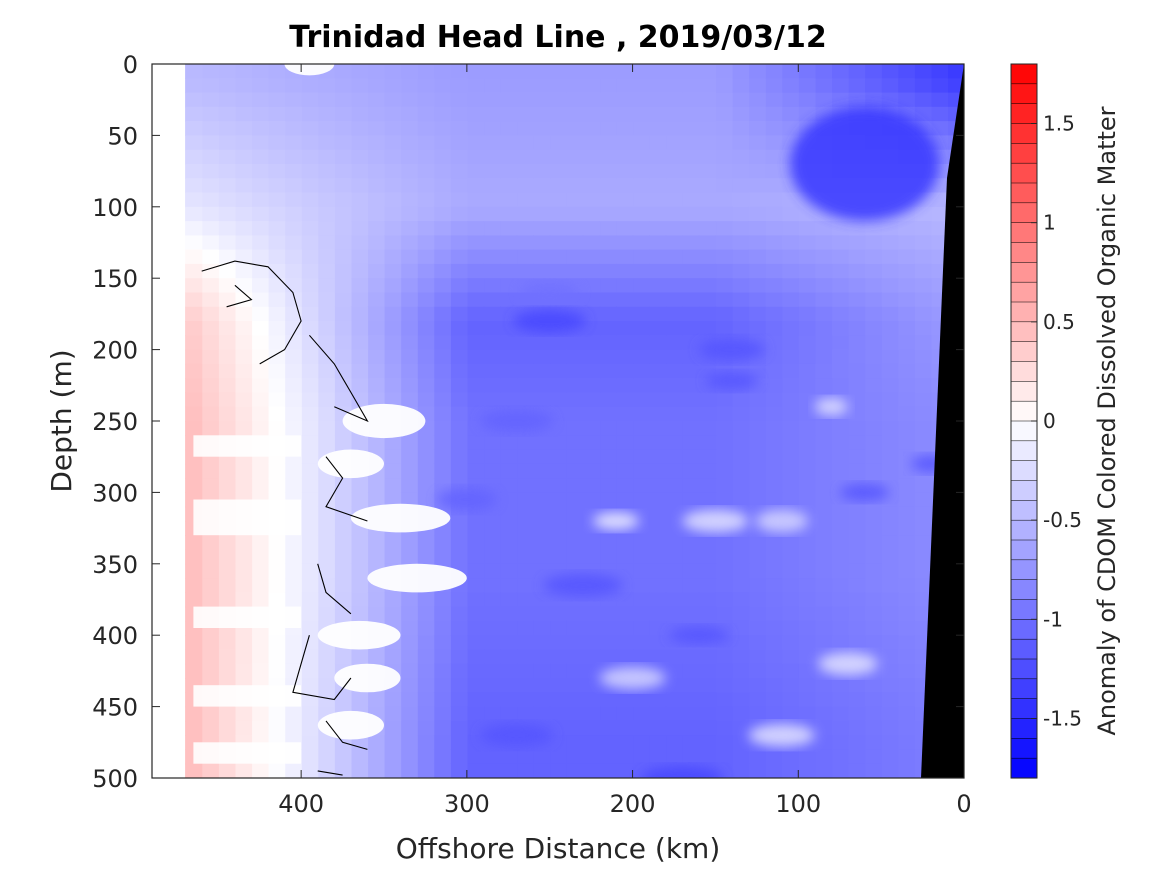 This screenshot has height=875, width=1167. Describe the element at coordinates (417, 578) in the screenshot. I see `no-data-patch` at that location.